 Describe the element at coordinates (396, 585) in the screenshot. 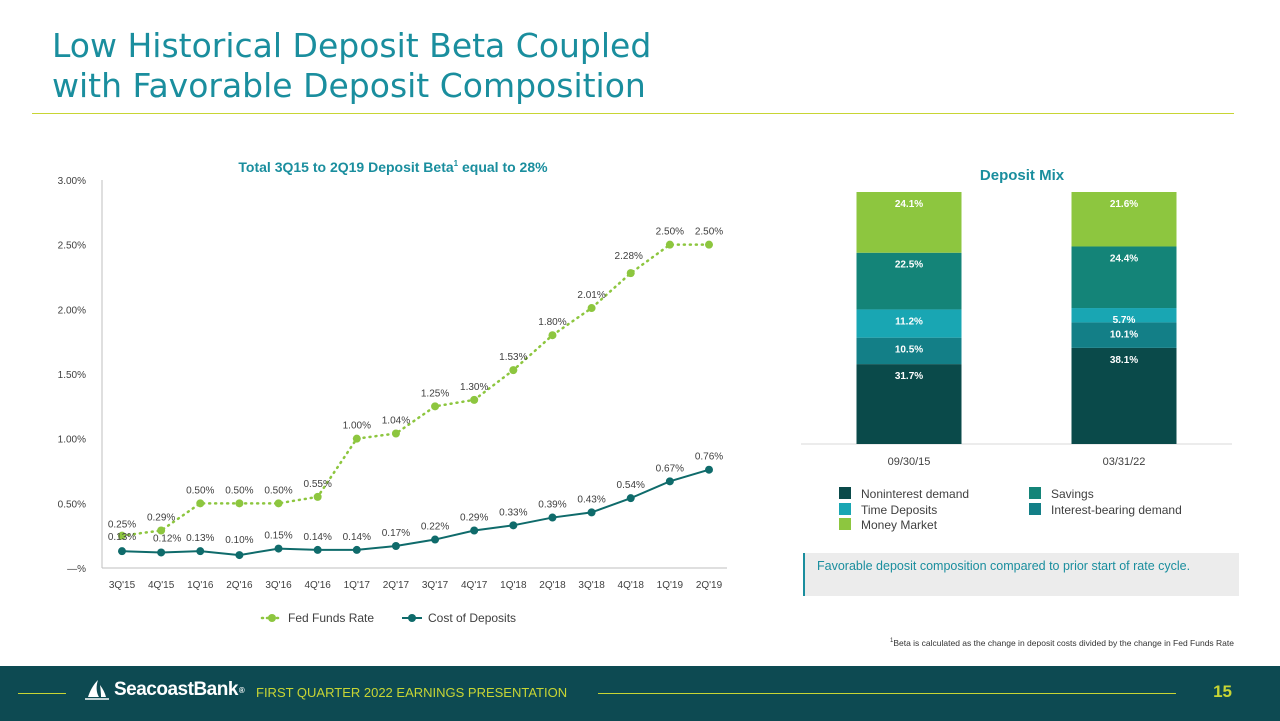

I see `x-tick-label: 2Q'17` at that location.